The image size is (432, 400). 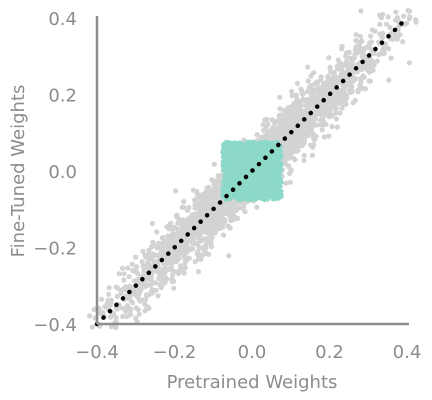 What do you see at coordinates (407, 352) in the screenshot?
I see `x-tick-label: 0.4` at bounding box center [407, 352].